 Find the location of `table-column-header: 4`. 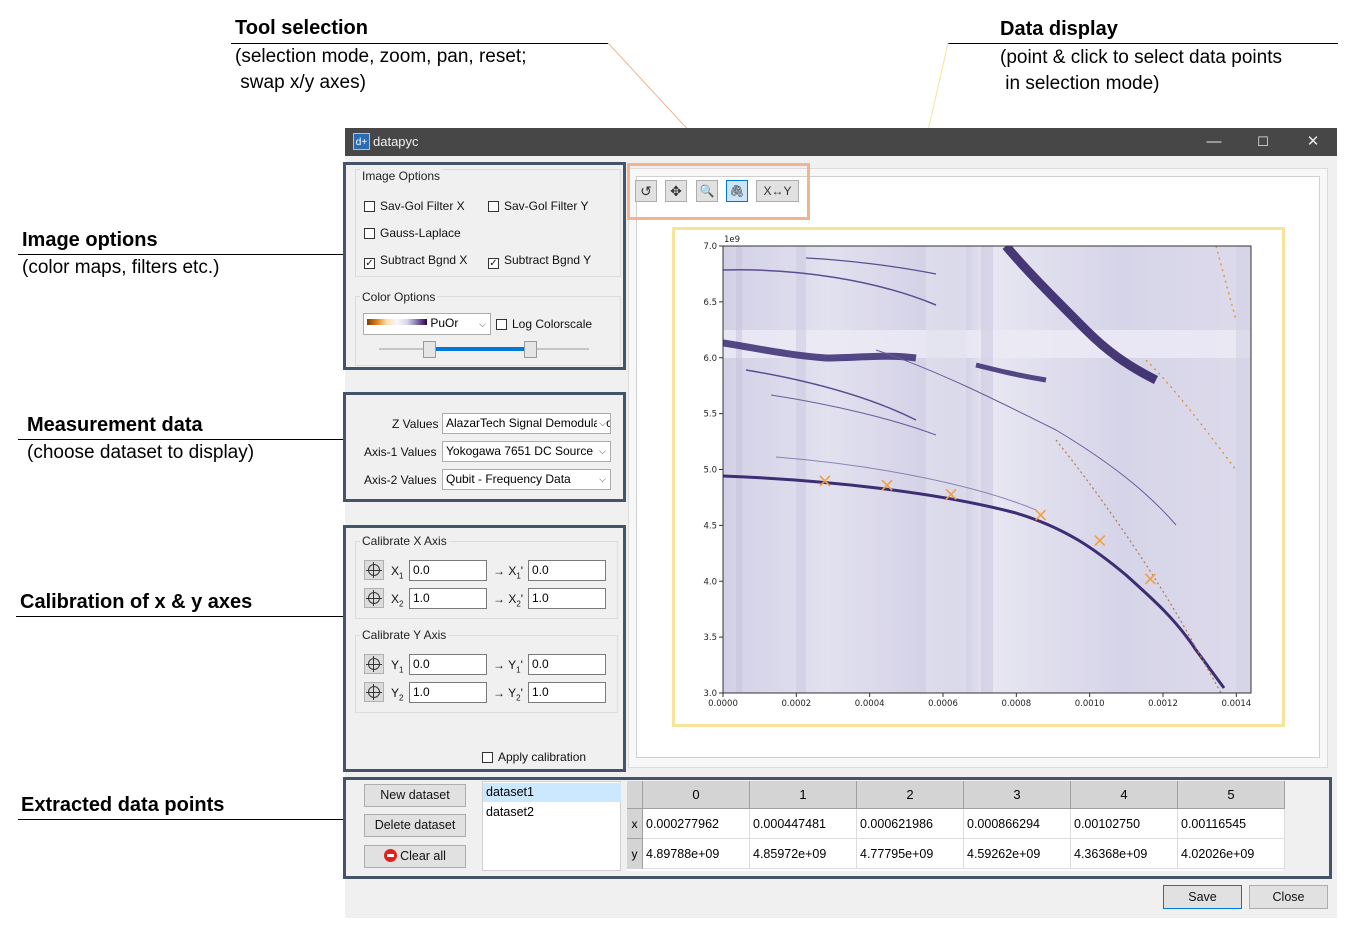

table-column-header: 4 is located at coordinates (1124, 795).